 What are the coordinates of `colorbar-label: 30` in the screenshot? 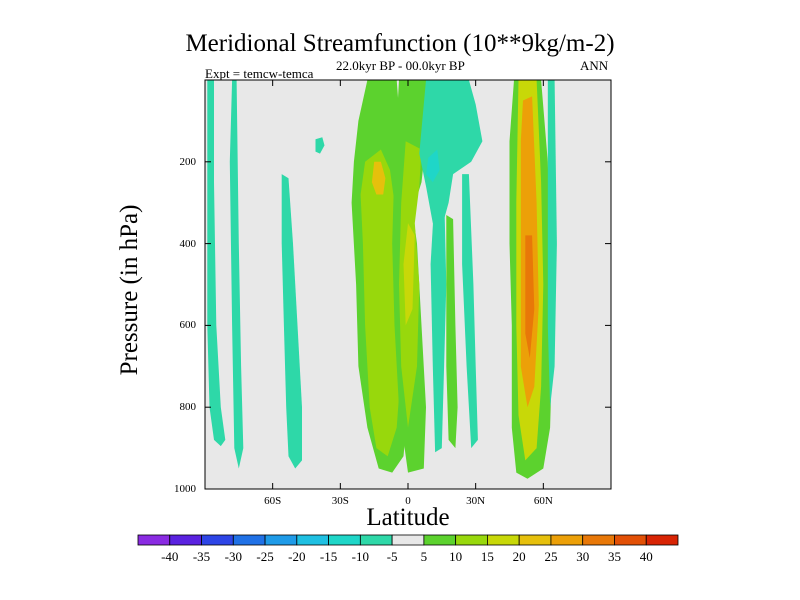 It's located at (583, 556).